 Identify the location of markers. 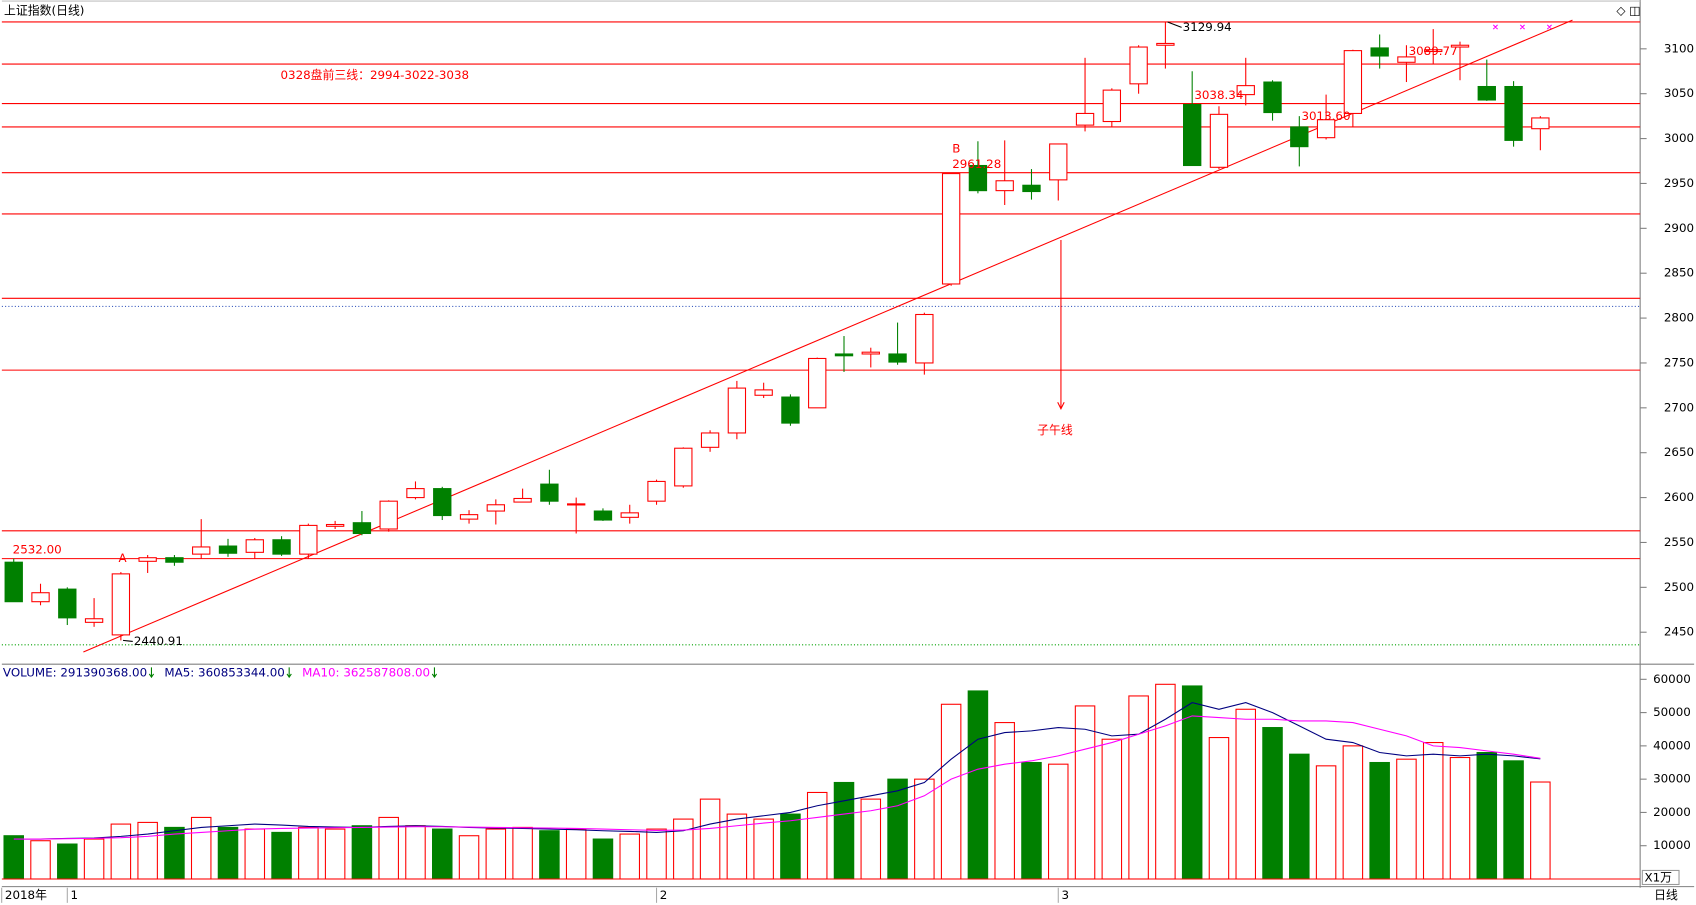
(1522, 27).